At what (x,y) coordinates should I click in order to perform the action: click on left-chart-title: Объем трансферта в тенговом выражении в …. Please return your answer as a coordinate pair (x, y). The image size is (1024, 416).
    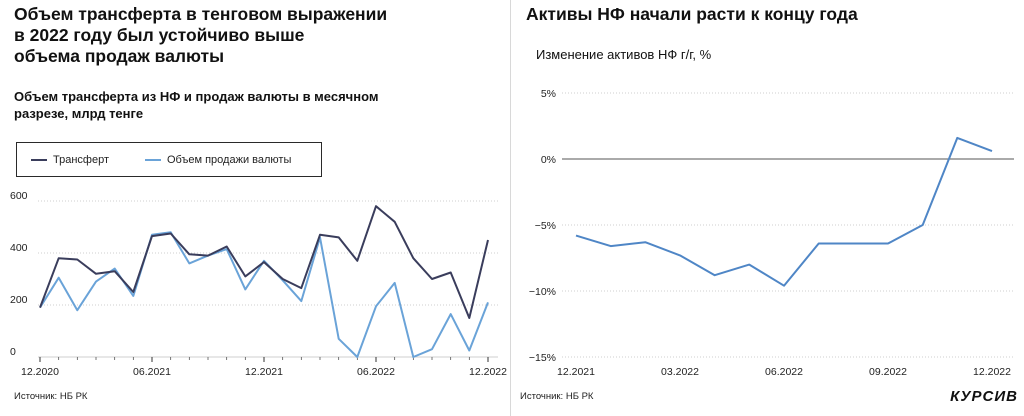
    Looking at the image, I should click on (200, 35).